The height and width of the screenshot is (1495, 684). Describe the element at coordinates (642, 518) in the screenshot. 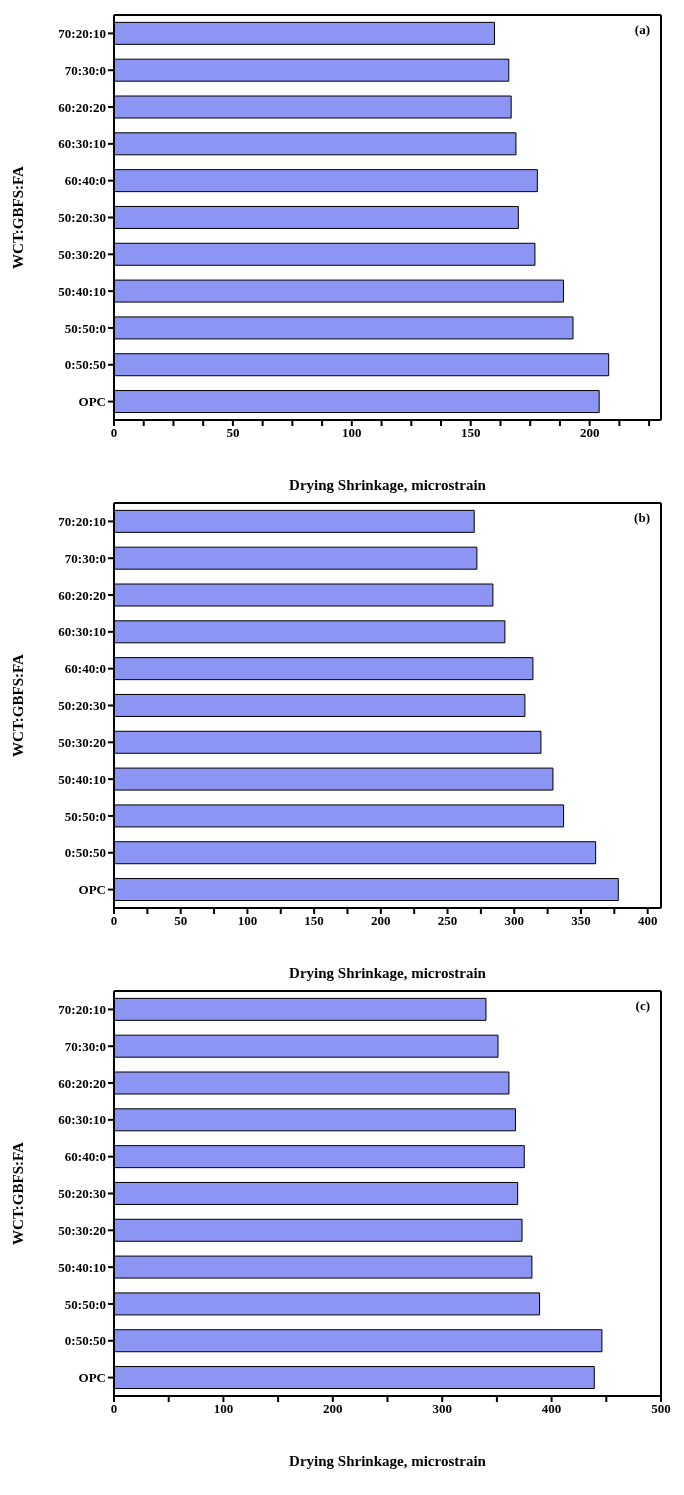

I see `annotation: (b)` at that location.